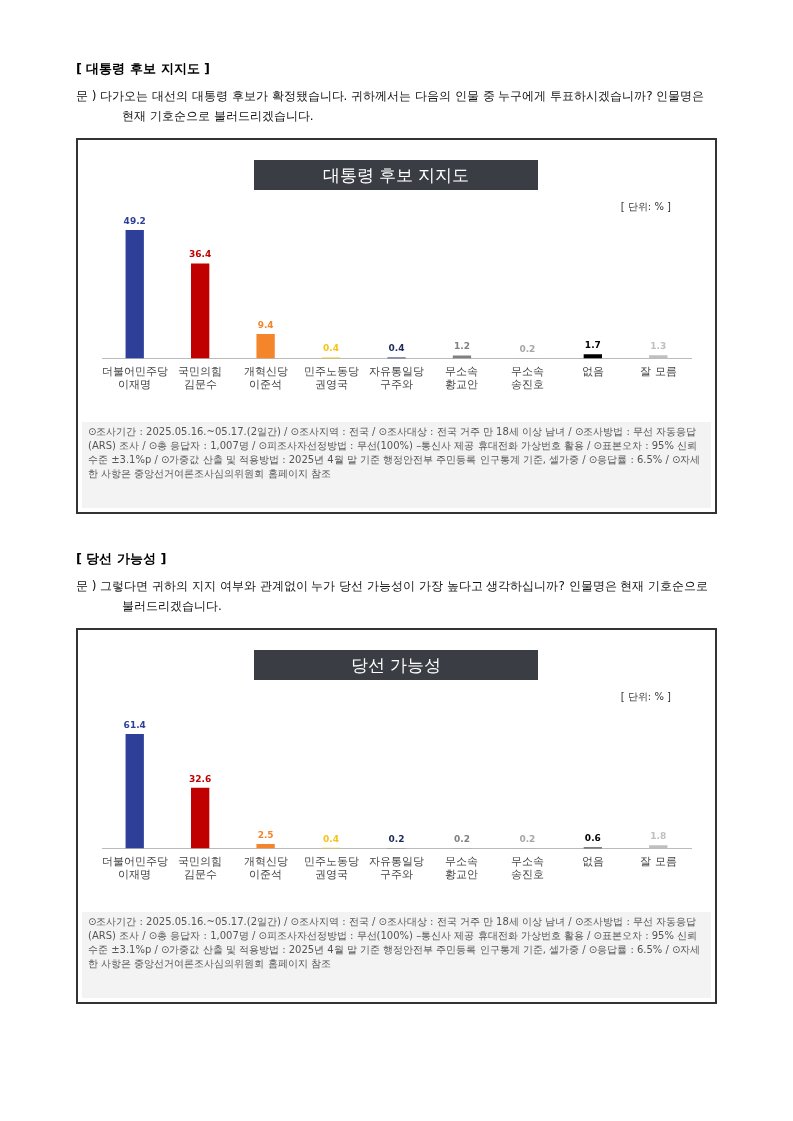 Image resolution: width=793 pixels, height=1121 pixels. I want to click on text: [ 대통령 후보 지지도 ], so click(143, 69).